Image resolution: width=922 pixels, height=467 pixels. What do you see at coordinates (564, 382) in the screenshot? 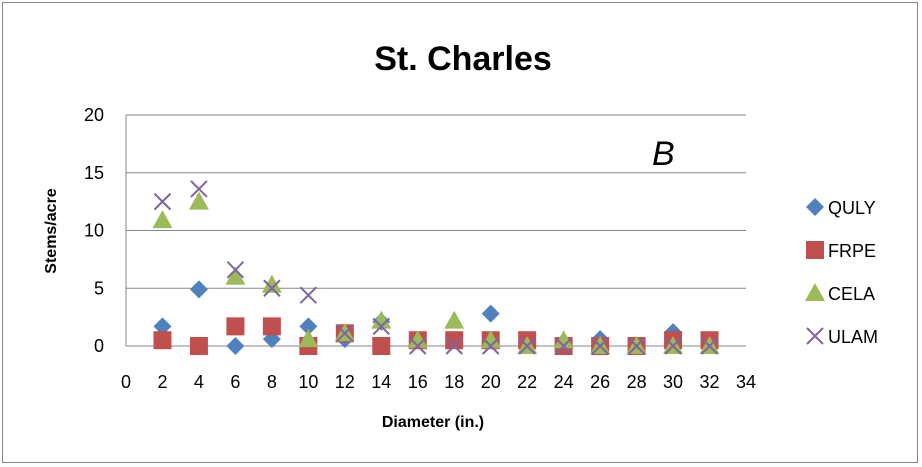
I see `x-tick-label: 24` at bounding box center [564, 382].